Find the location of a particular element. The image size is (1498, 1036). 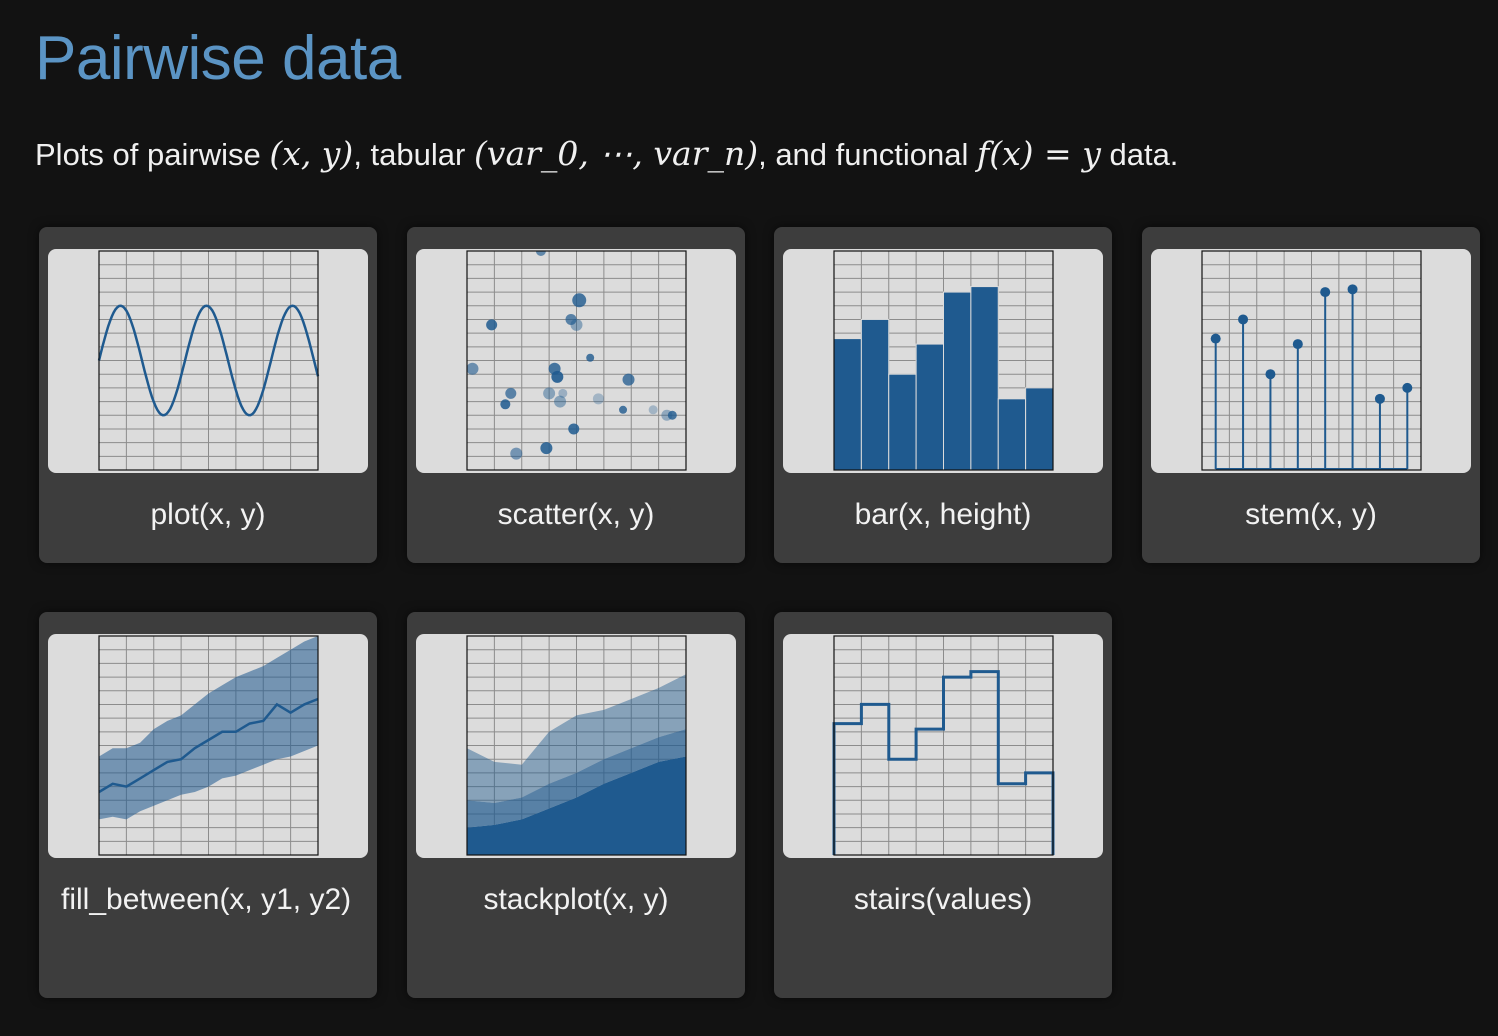

card-stackplot: stackplot(x, y) is located at coordinates (576, 805).